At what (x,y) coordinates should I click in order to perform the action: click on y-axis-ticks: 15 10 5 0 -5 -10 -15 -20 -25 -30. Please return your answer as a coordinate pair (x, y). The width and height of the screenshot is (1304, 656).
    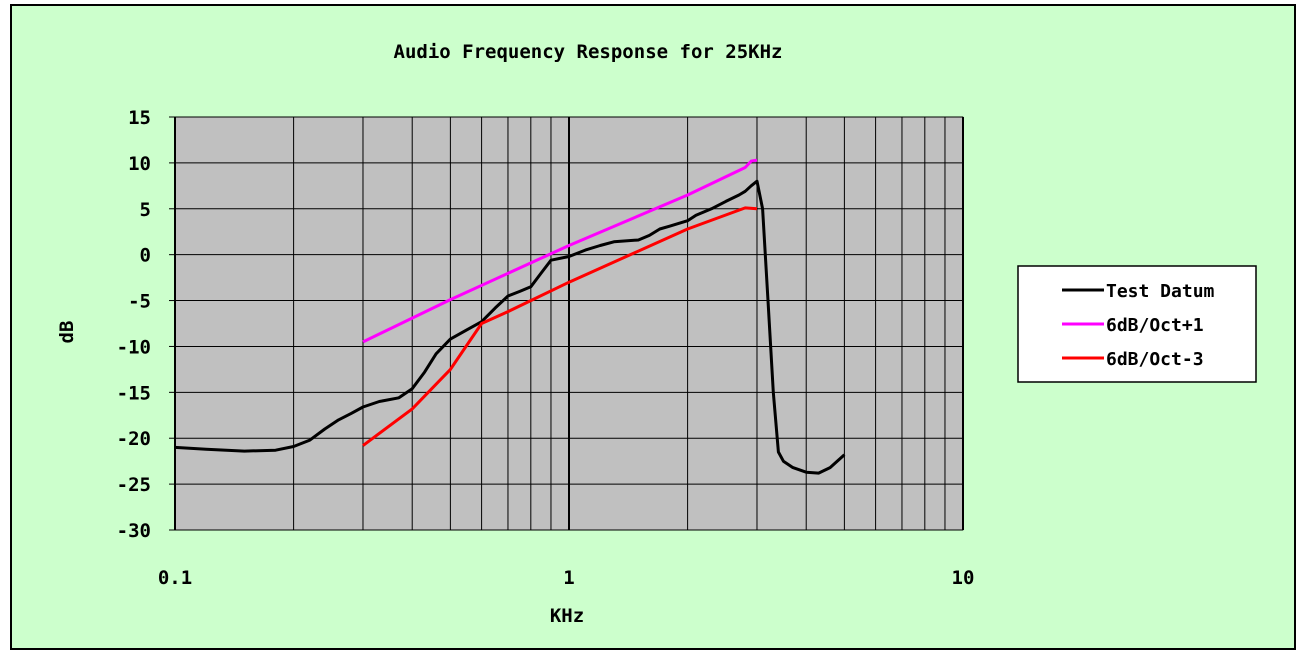
    Looking at the image, I should click on (146, 324).